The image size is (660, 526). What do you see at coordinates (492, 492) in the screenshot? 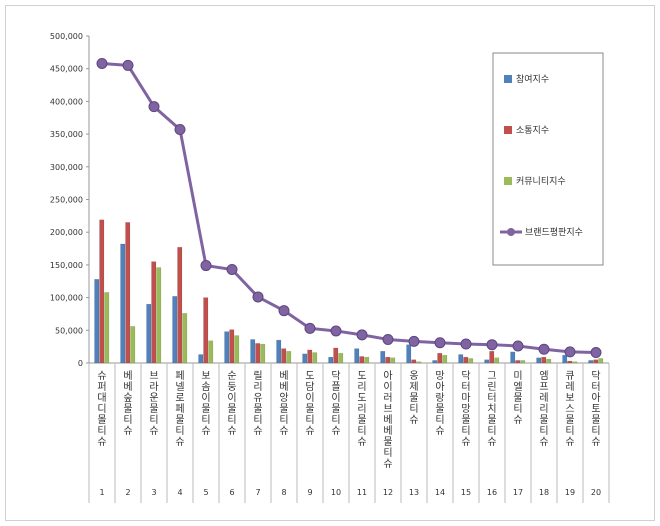
I see `category-number-label: 16` at bounding box center [492, 492].